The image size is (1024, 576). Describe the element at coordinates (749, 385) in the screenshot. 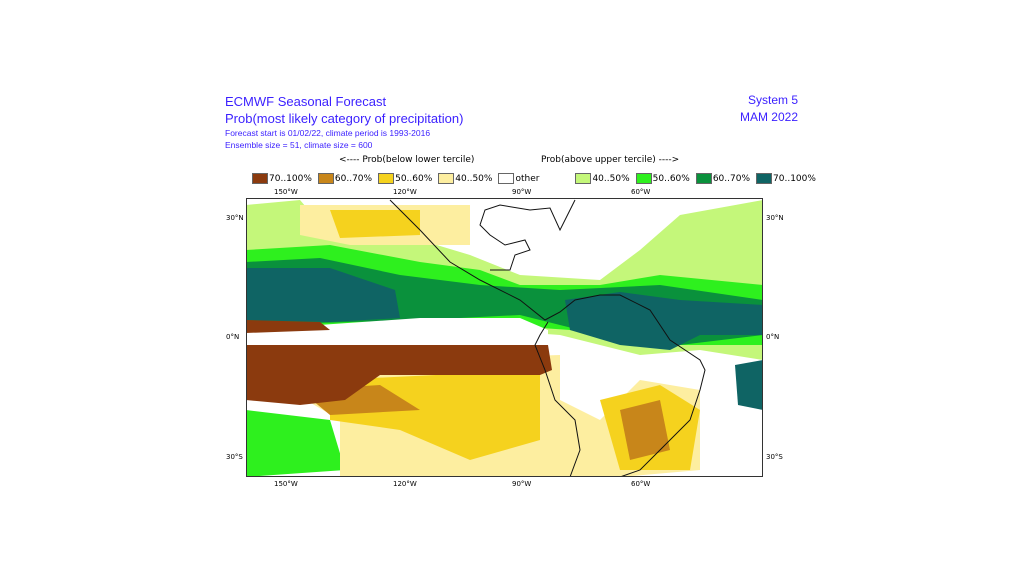

I see `region-above-70-brazil` at that location.